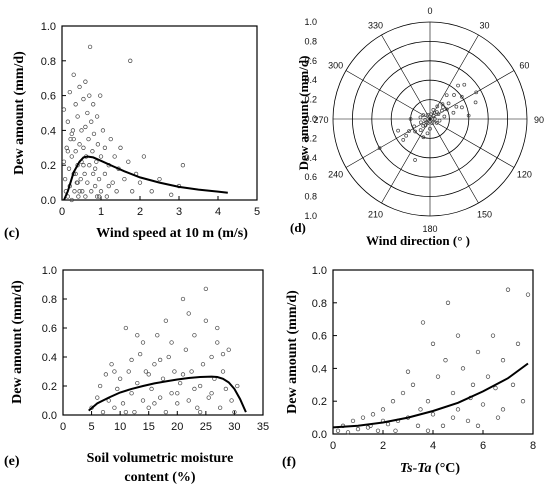  Describe the element at coordinates (257, 212) in the screenshot. I see `panel-c-xtick-label: 5` at that location.